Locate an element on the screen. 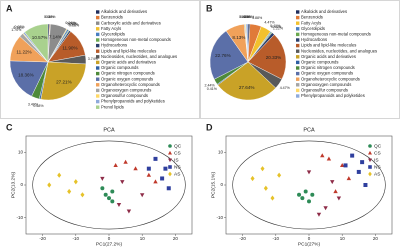 Image resolution: width=400 pixels, height=249 pixels. x-tick-label: 20 is located at coordinates (376, 238).